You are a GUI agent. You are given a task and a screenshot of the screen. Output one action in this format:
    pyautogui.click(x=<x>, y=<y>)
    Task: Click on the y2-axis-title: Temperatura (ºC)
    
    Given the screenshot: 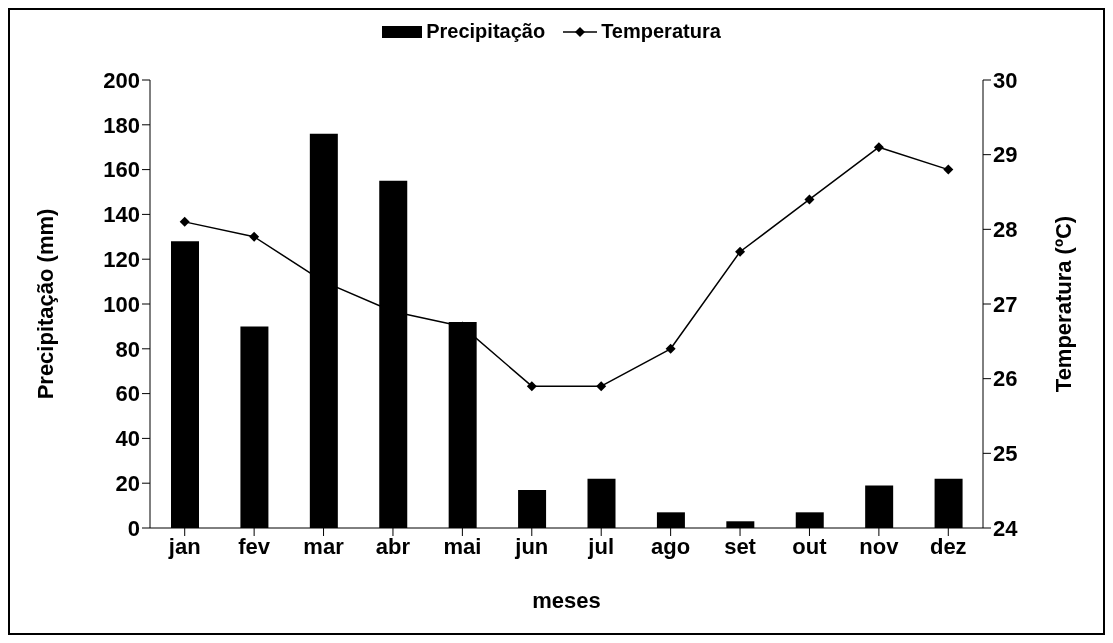 What is the action you would take?
    pyautogui.click(x=1063, y=304)
    